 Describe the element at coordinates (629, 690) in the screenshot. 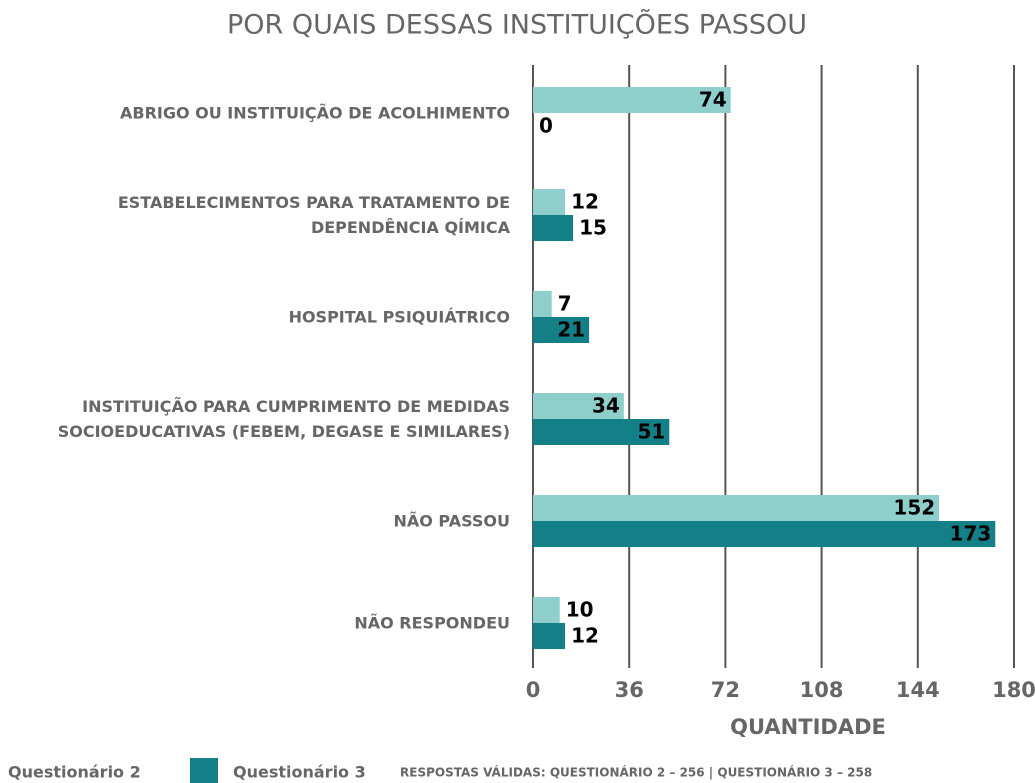

I see `x-tick-label: 36` at that location.